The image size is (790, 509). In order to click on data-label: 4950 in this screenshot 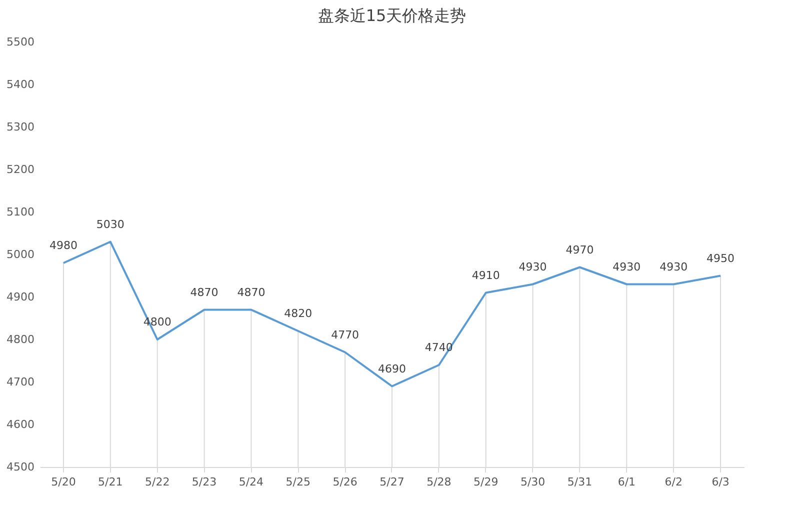, I will do `click(720, 258)`.